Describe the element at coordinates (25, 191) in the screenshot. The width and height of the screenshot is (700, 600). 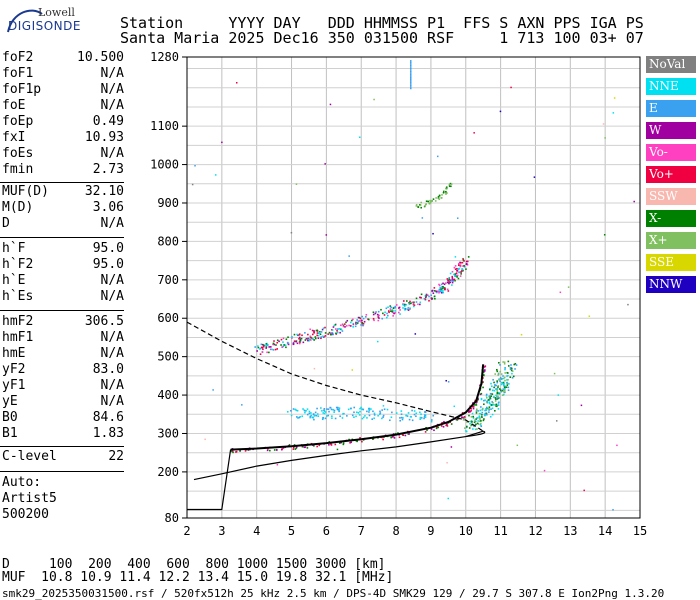
I see `param-name: MUF(D)` at that location.